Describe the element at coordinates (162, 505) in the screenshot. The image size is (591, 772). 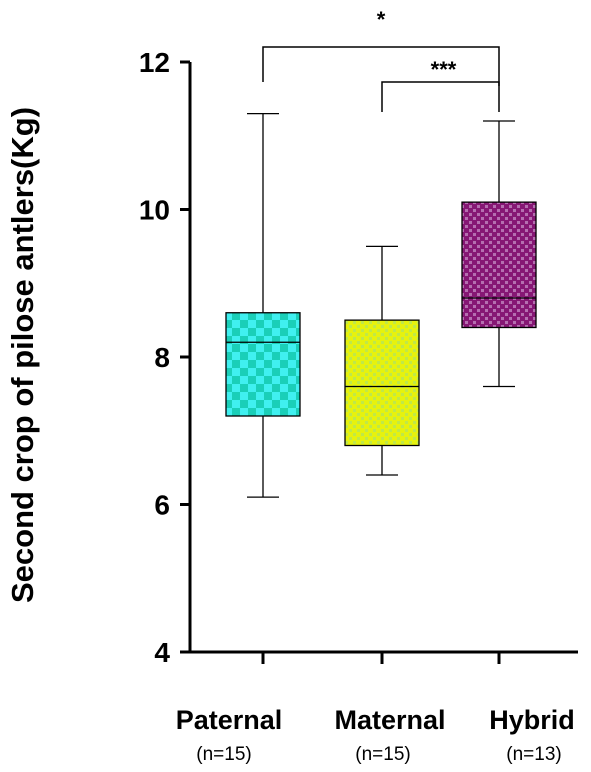
I see `y-tick-label: 6` at that location.